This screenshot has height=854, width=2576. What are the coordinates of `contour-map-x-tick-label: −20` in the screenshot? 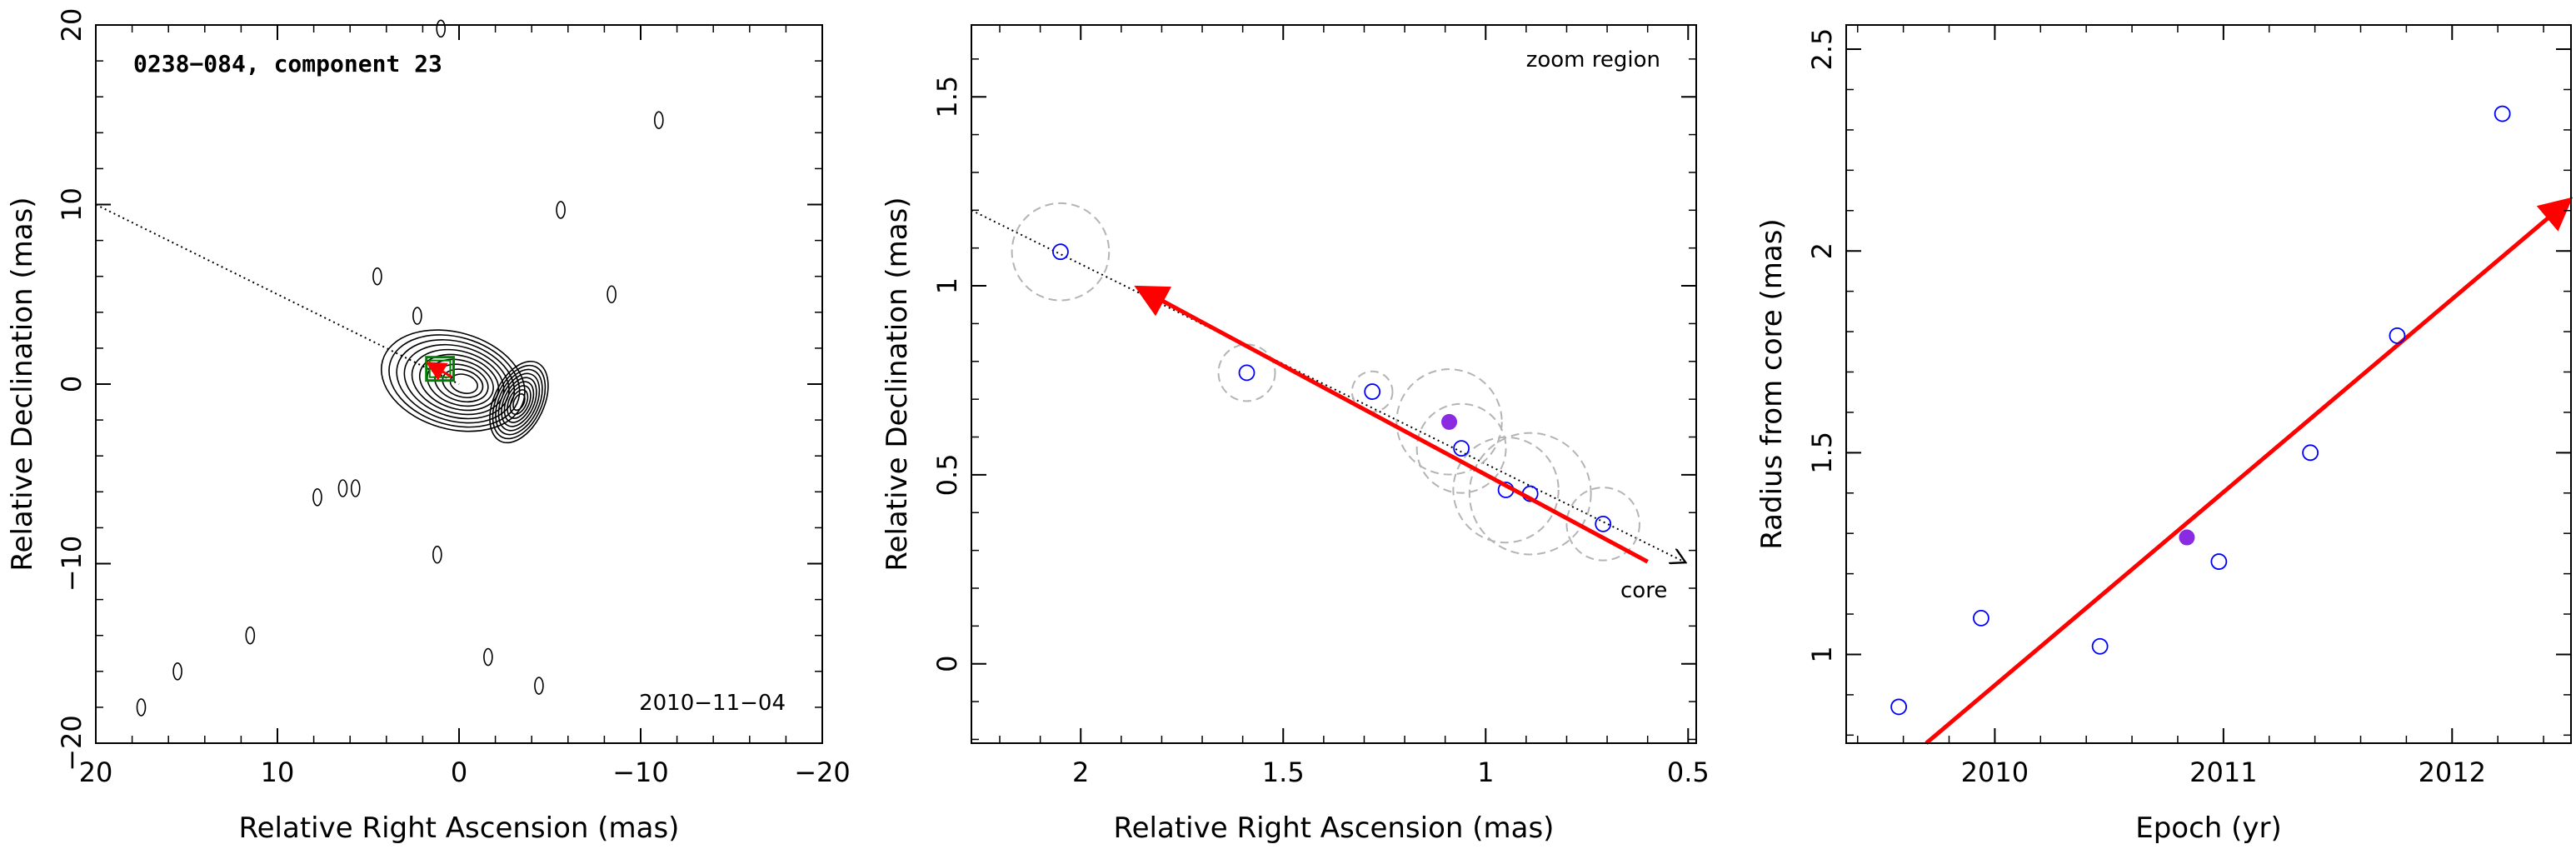 It's located at (822, 772).